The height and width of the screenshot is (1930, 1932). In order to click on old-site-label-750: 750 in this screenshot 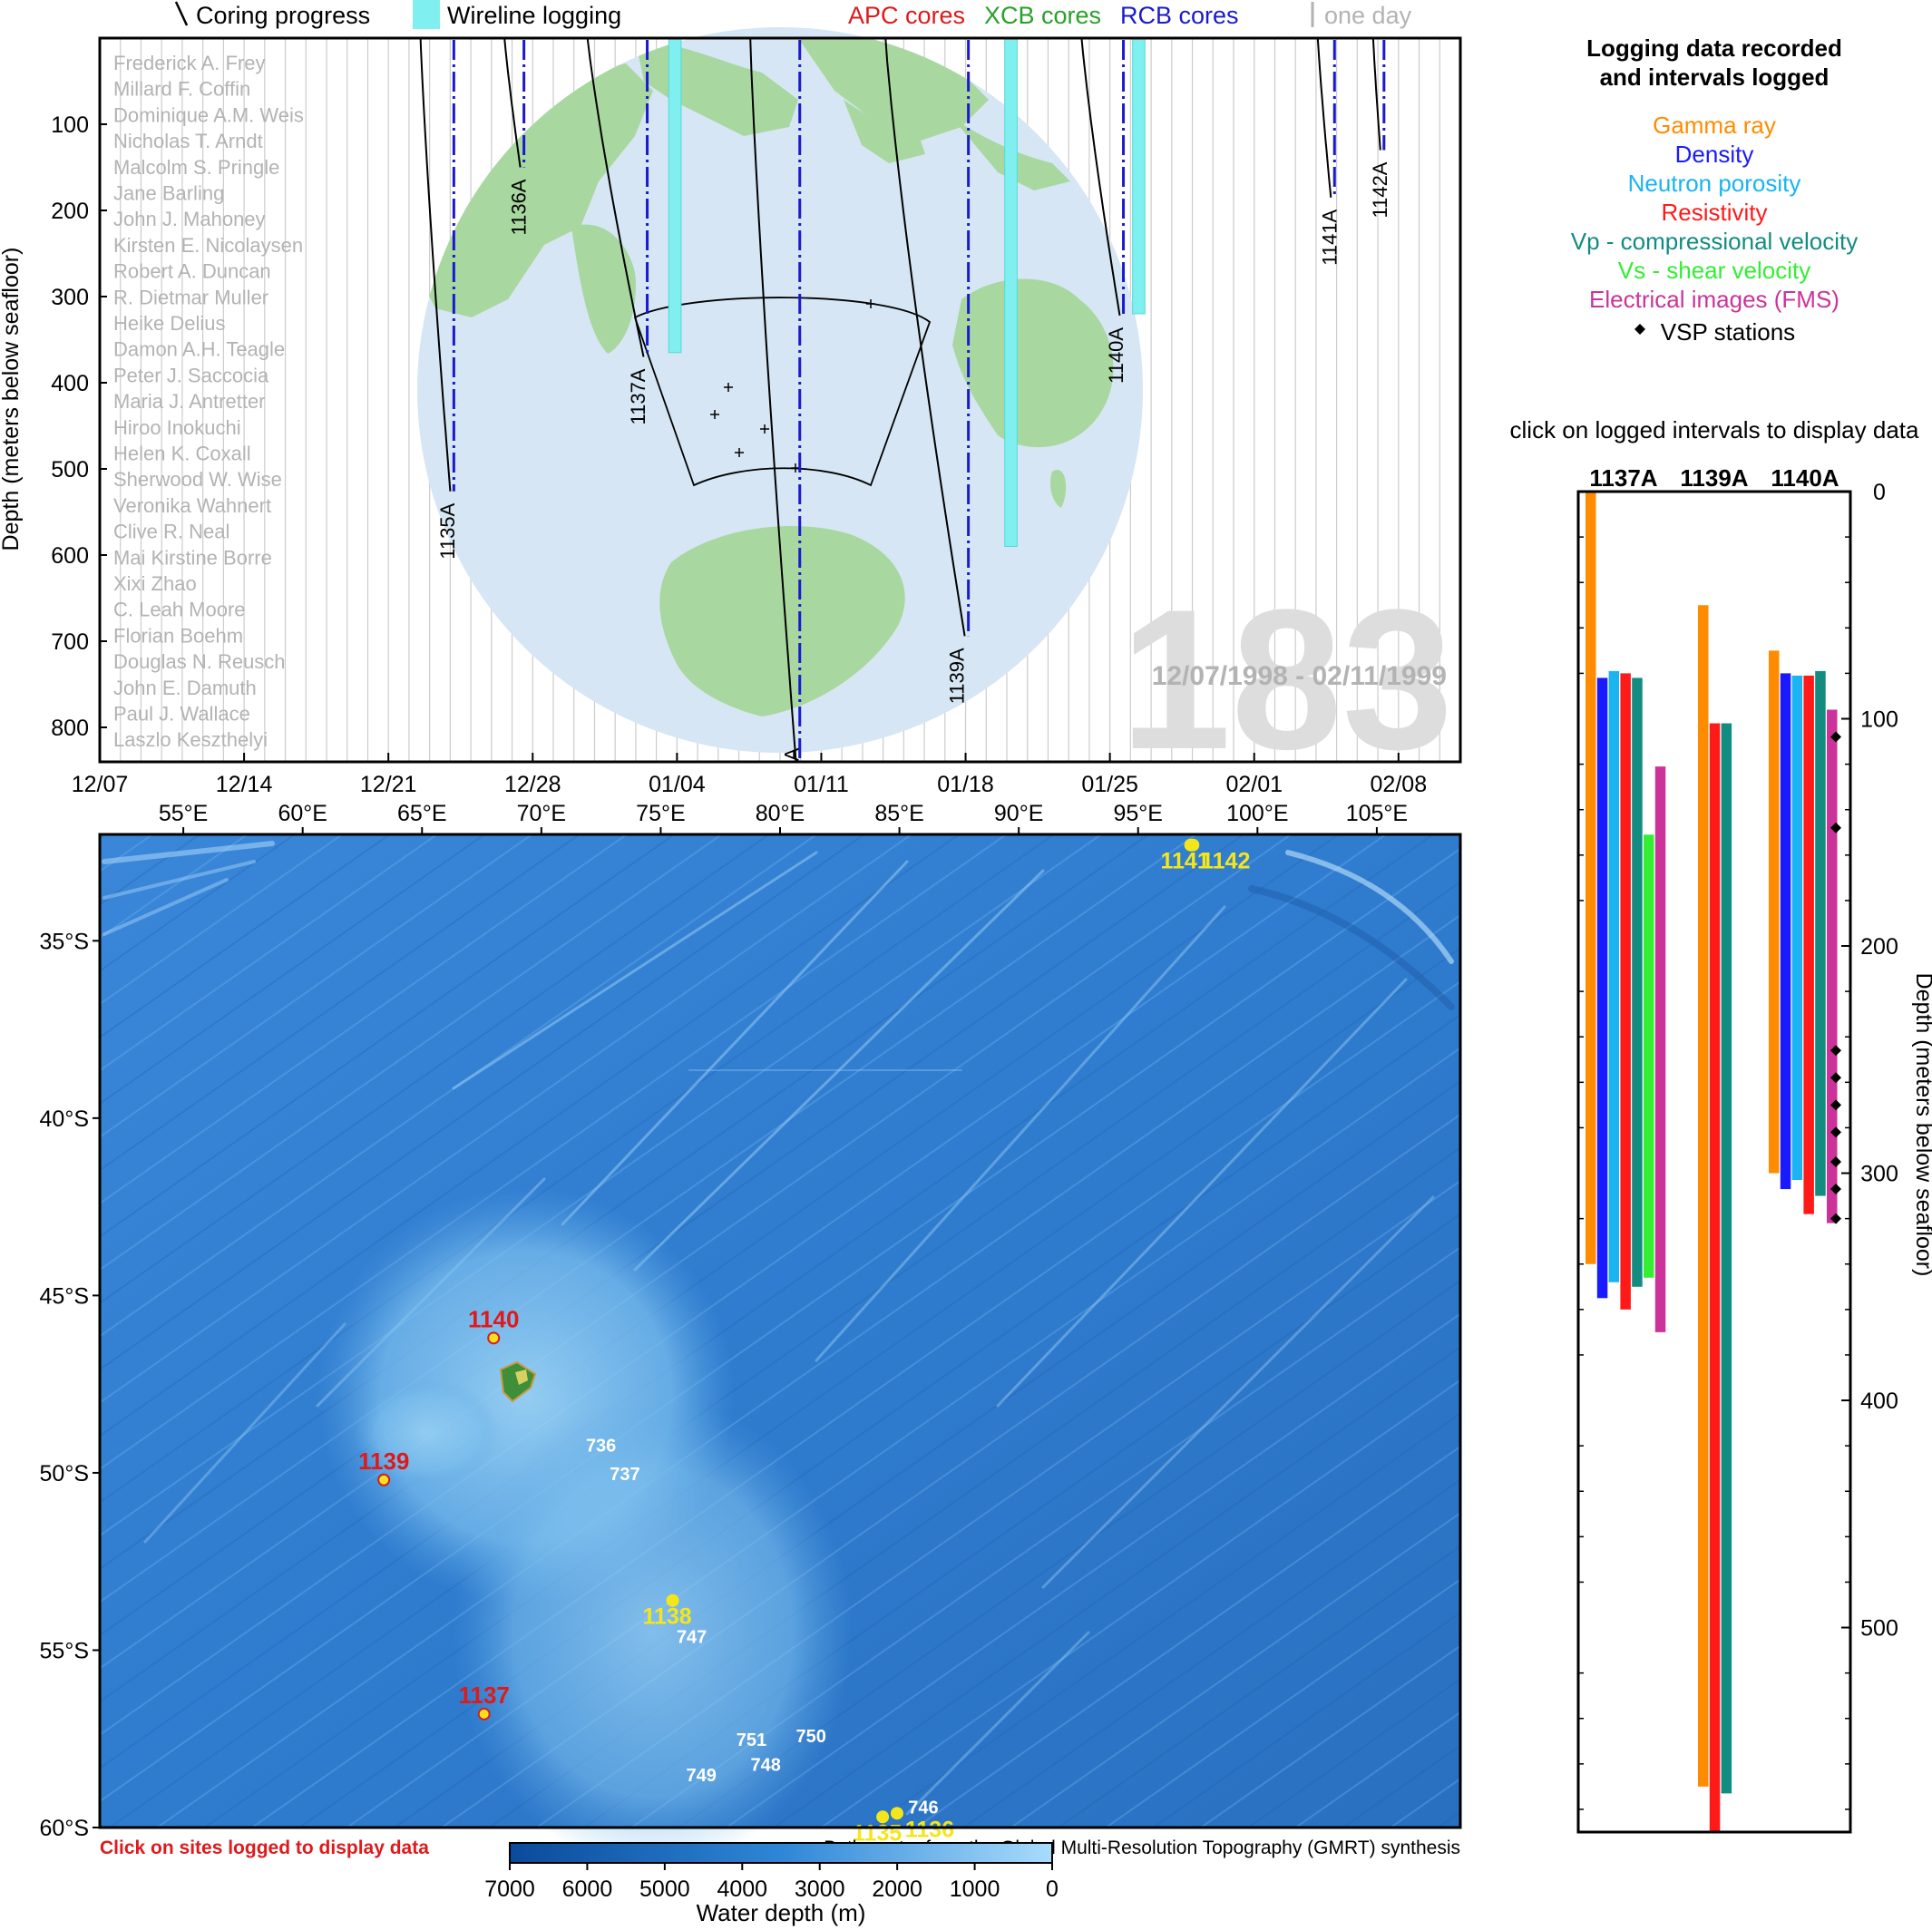, I will do `click(811, 1737)`.